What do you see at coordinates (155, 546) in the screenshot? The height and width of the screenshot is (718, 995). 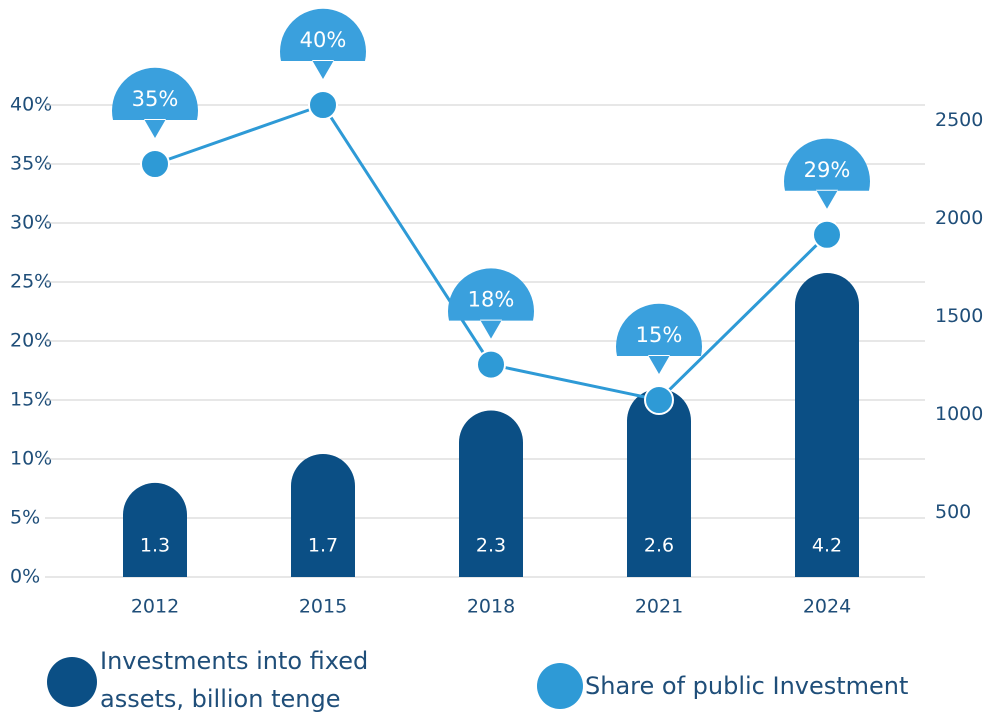 I see `bar-value-label: 1.3` at bounding box center [155, 546].